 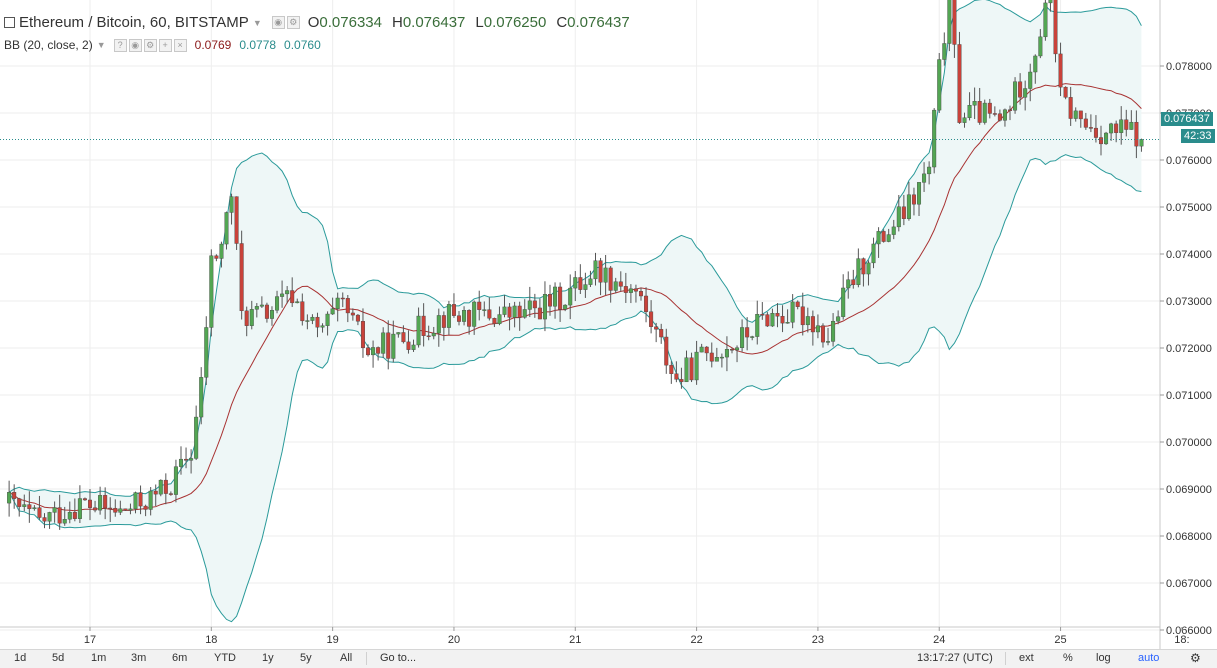 What do you see at coordinates (139, 658) in the screenshot?
I see `range-3m: 3m` at bounding box center [139, 658].